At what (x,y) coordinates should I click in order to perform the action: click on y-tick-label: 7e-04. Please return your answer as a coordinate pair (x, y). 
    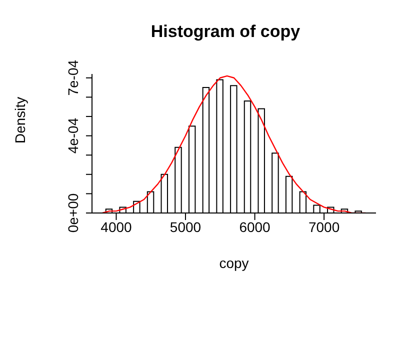
    Looking at the image, I should click on (73, 78).